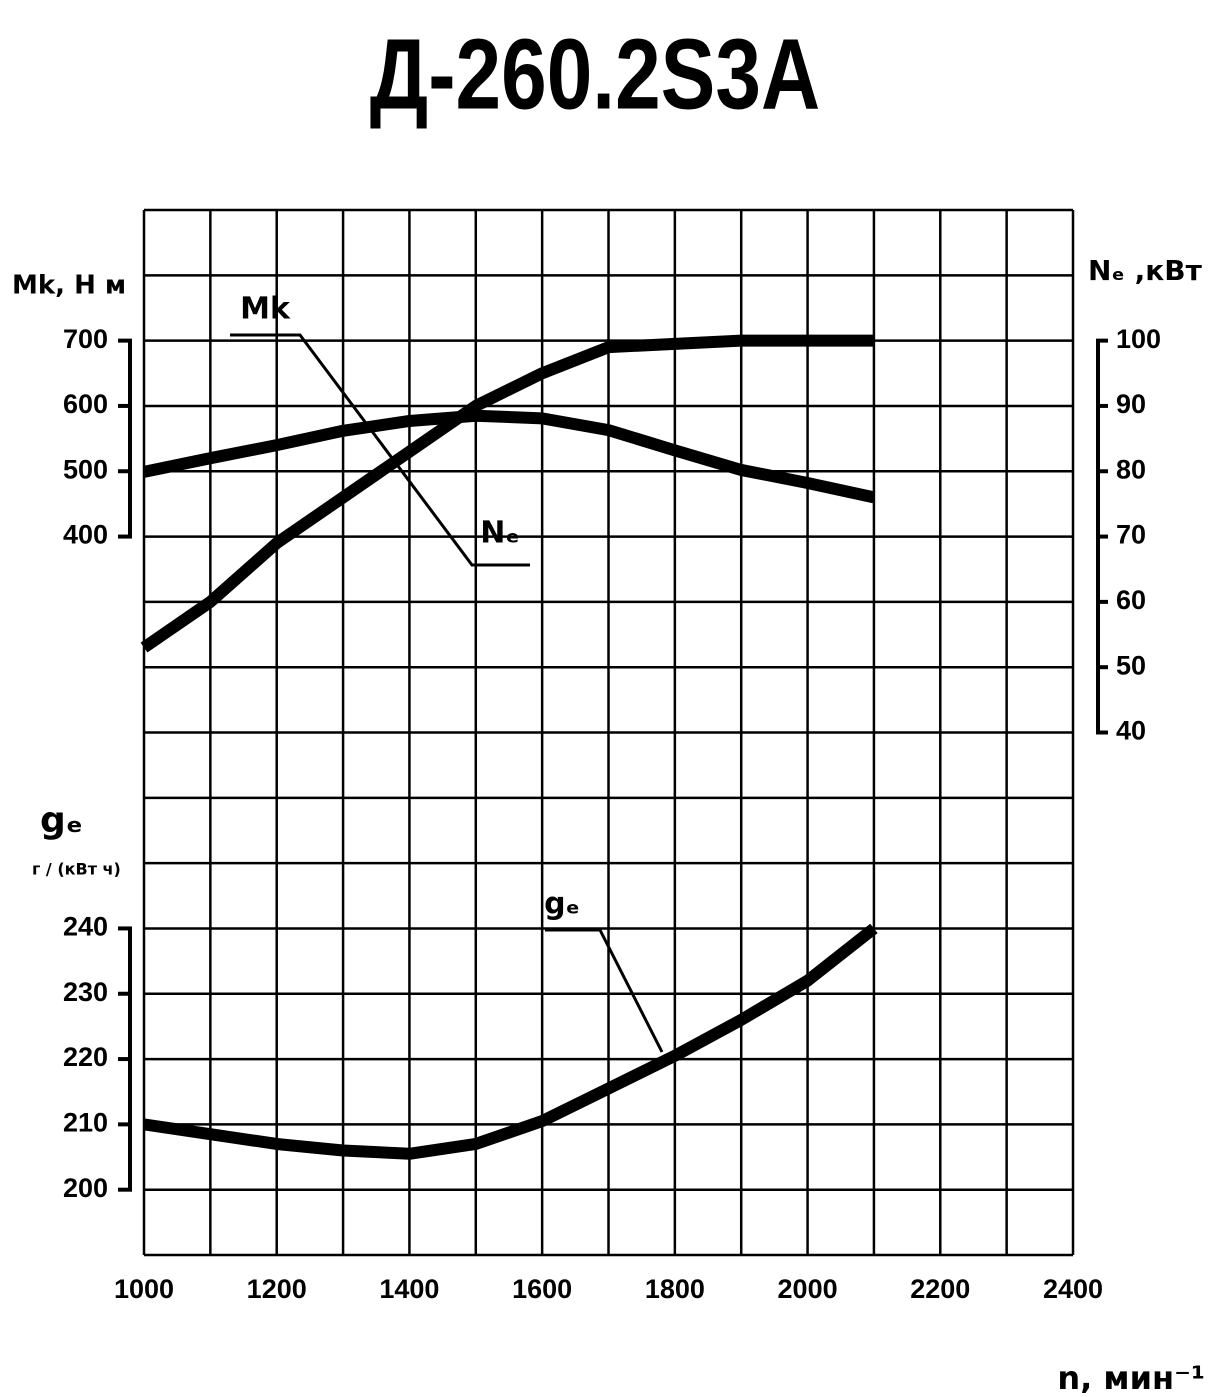 The height and width of the screenshot is (1397, 1221). Describe the element at coordinates (595, 75) in the screenshot. I see `chart-title: Д-260.2S3A` at that location.